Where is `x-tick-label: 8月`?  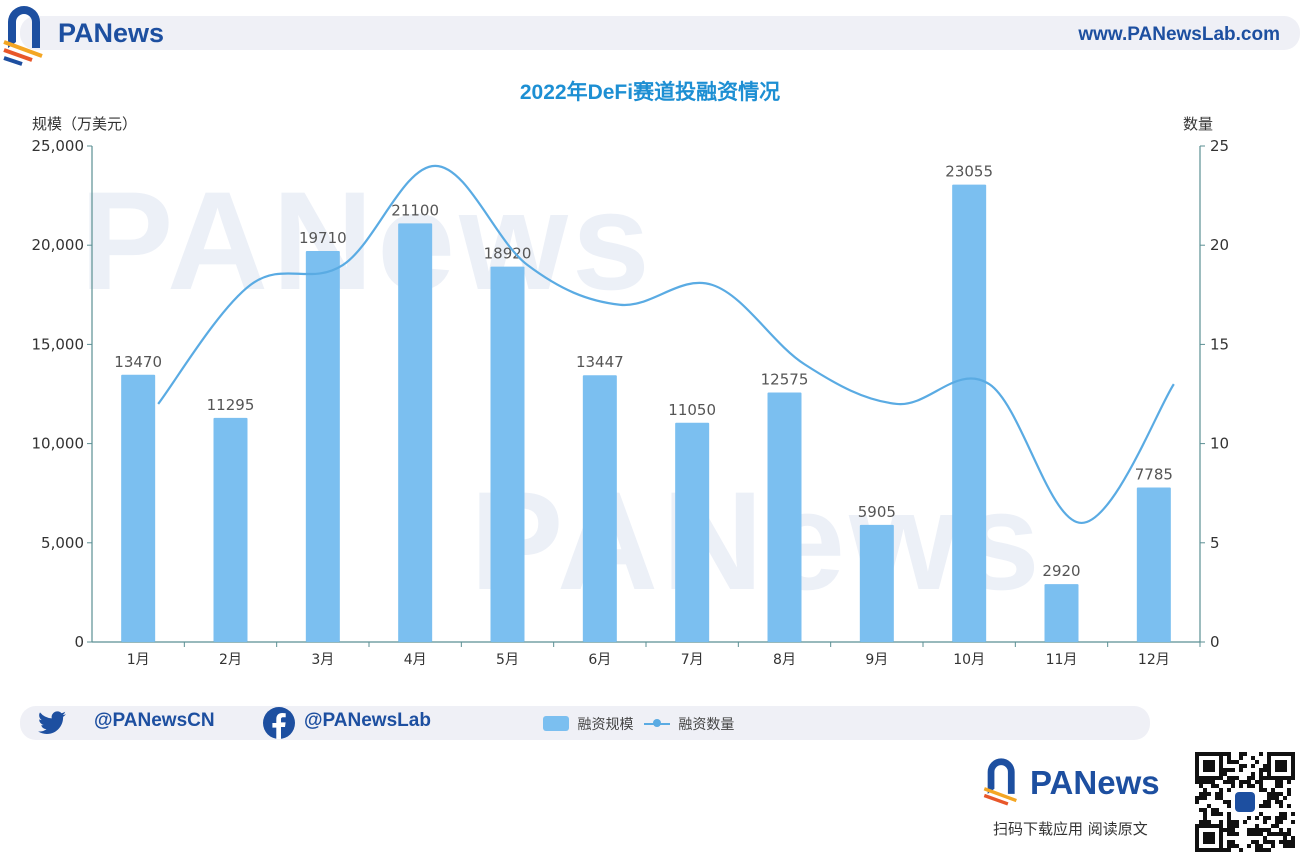
x-tick-label: 8月 is located at coordinates (784, 660).